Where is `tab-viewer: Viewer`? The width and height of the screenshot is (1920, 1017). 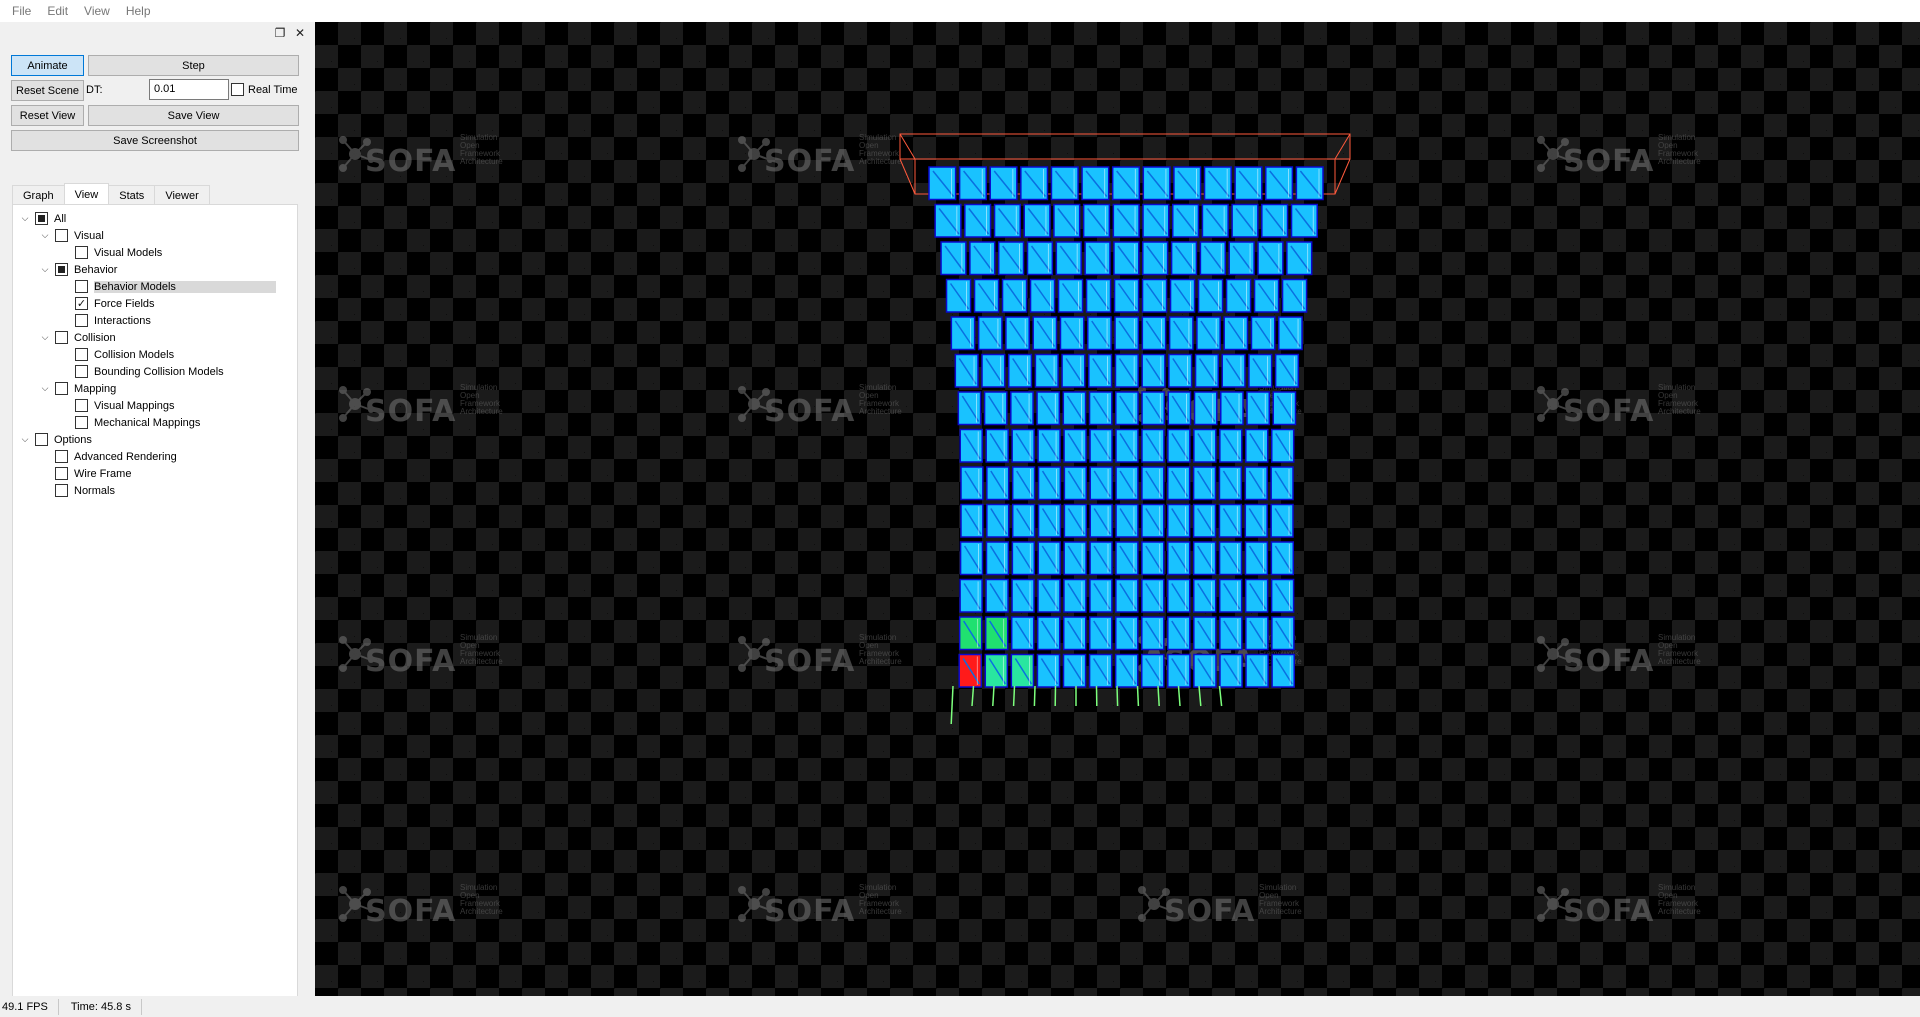 tab-viewer: Viewer is located at coordinates (182, 195).